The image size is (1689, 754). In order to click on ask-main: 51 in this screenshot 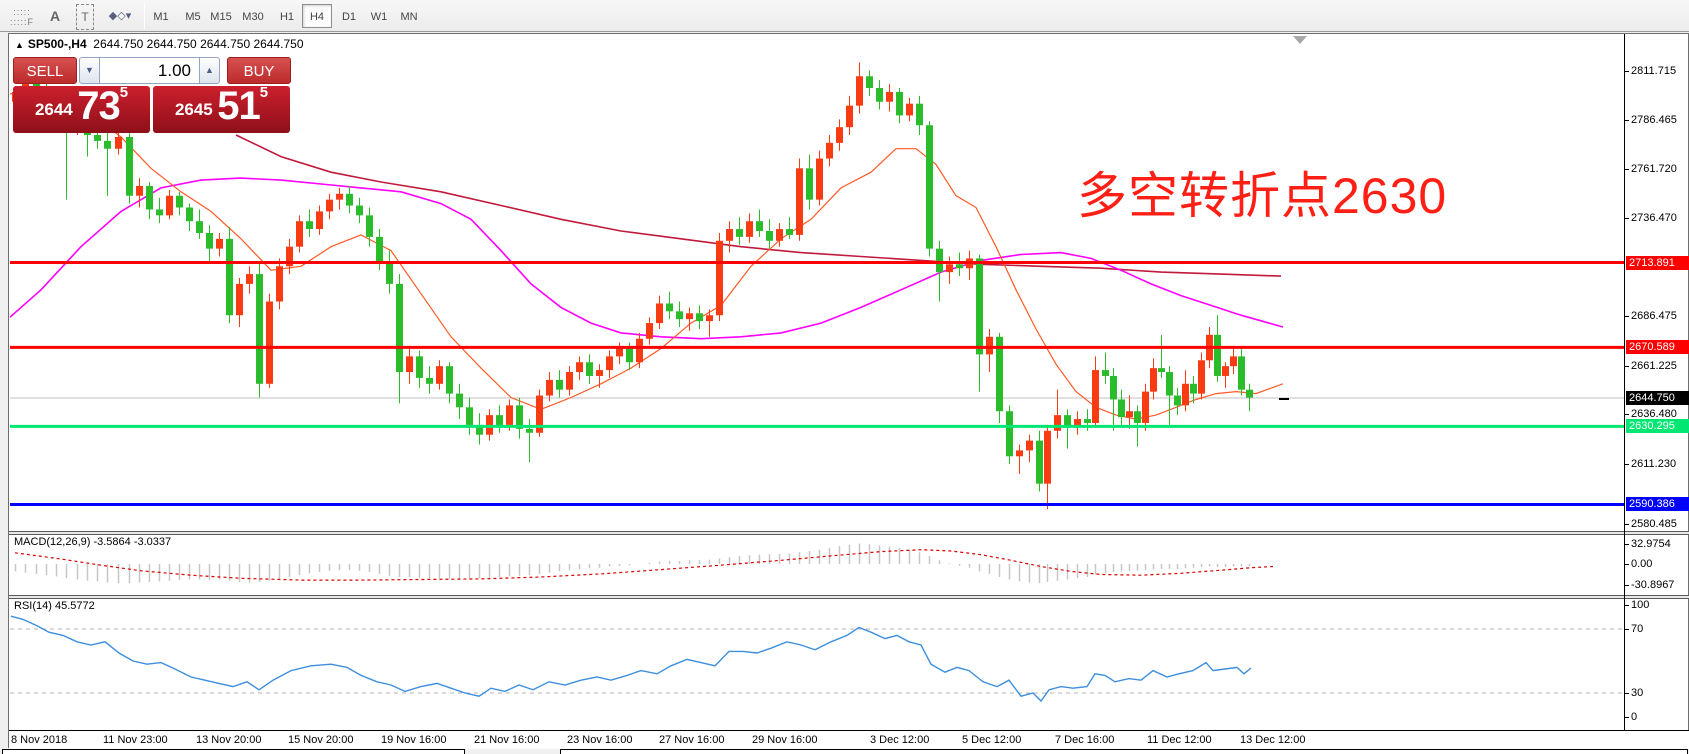, I will do `click(238, 106)`.